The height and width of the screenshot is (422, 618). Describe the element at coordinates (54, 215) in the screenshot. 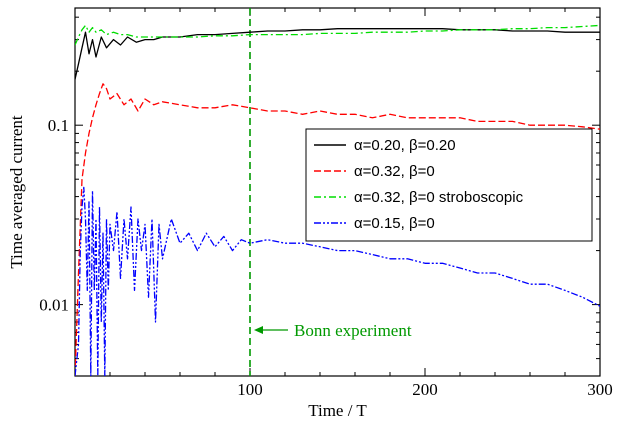

I see `y-tick-labels: 0.01 0.1` at that location.